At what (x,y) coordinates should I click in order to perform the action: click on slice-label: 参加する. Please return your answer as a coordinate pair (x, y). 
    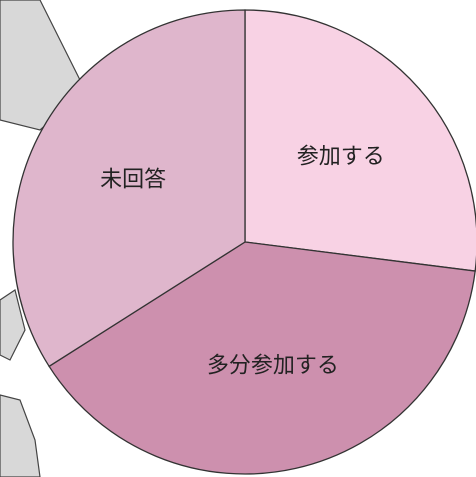
    Looking at the image, I should click on (341, 157).